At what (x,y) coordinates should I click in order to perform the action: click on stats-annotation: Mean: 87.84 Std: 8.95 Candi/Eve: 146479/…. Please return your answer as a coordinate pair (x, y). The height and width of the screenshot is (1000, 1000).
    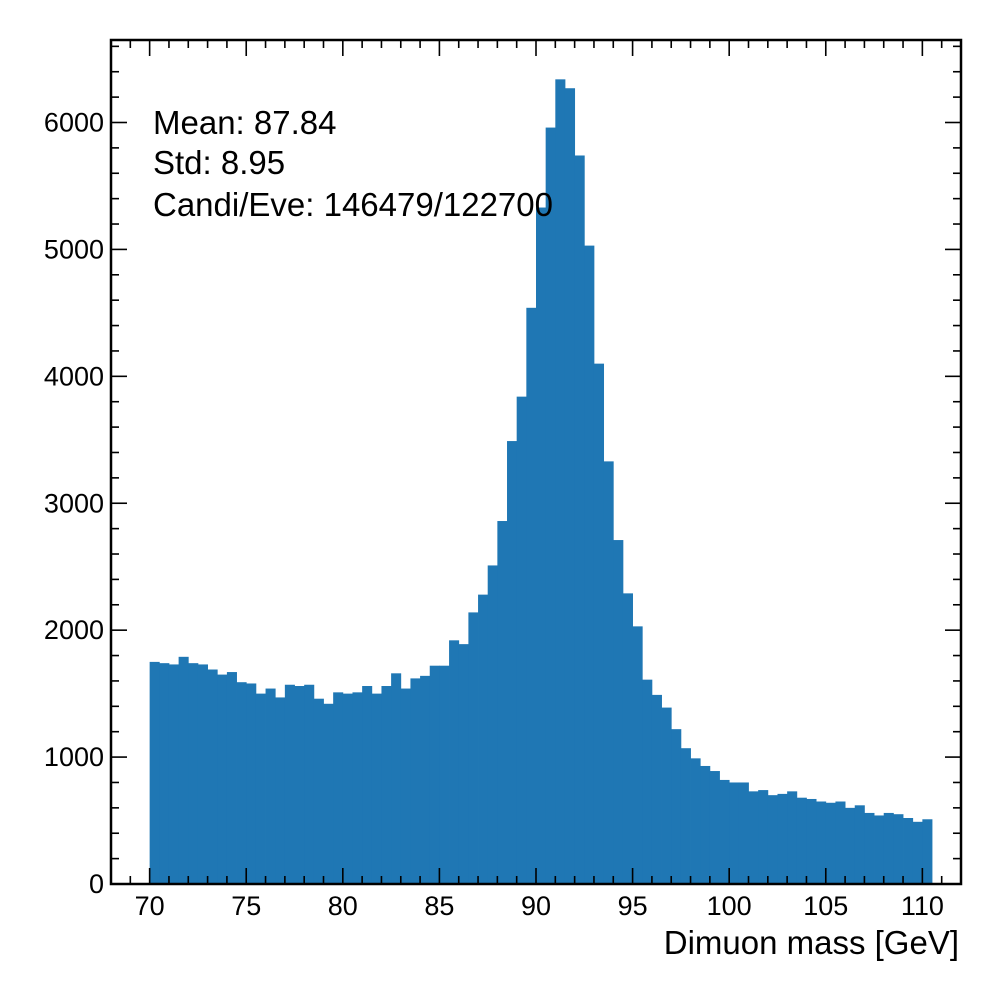
    Looking at the image, I should click on (353, 163).